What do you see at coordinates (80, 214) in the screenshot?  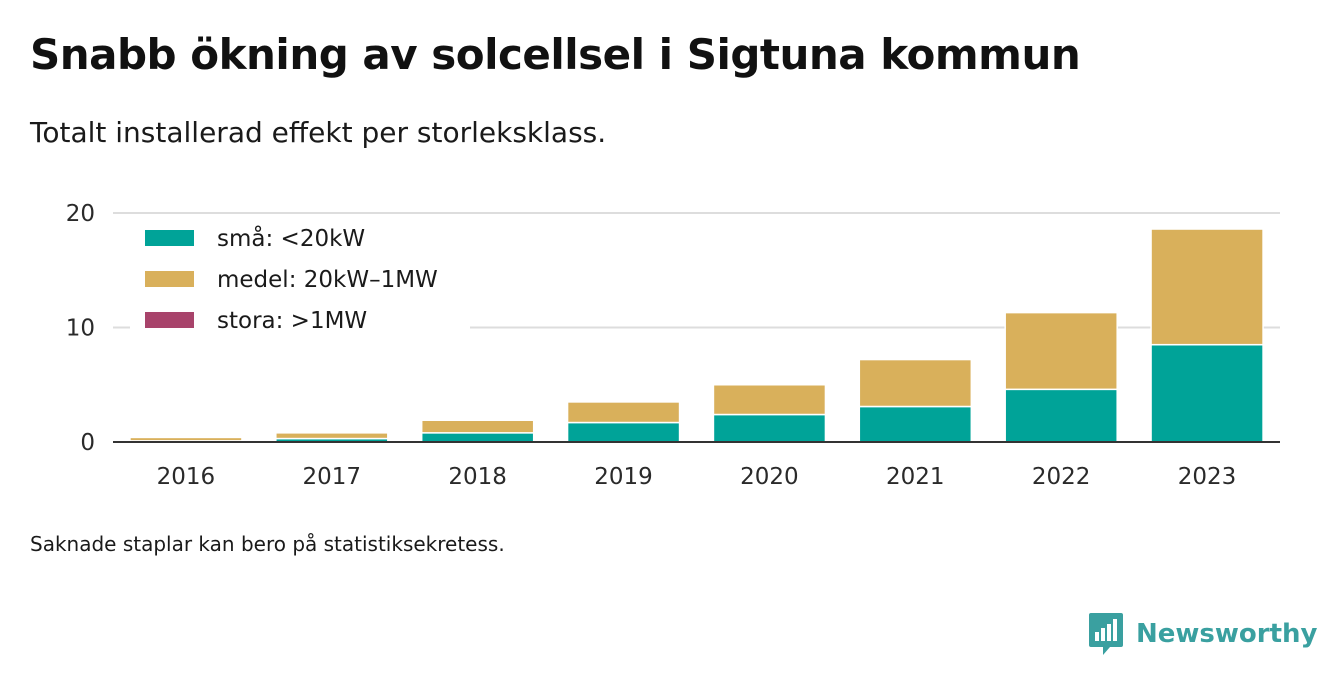 I see `y-tick-label: 20` at bounding box center [80, 214].